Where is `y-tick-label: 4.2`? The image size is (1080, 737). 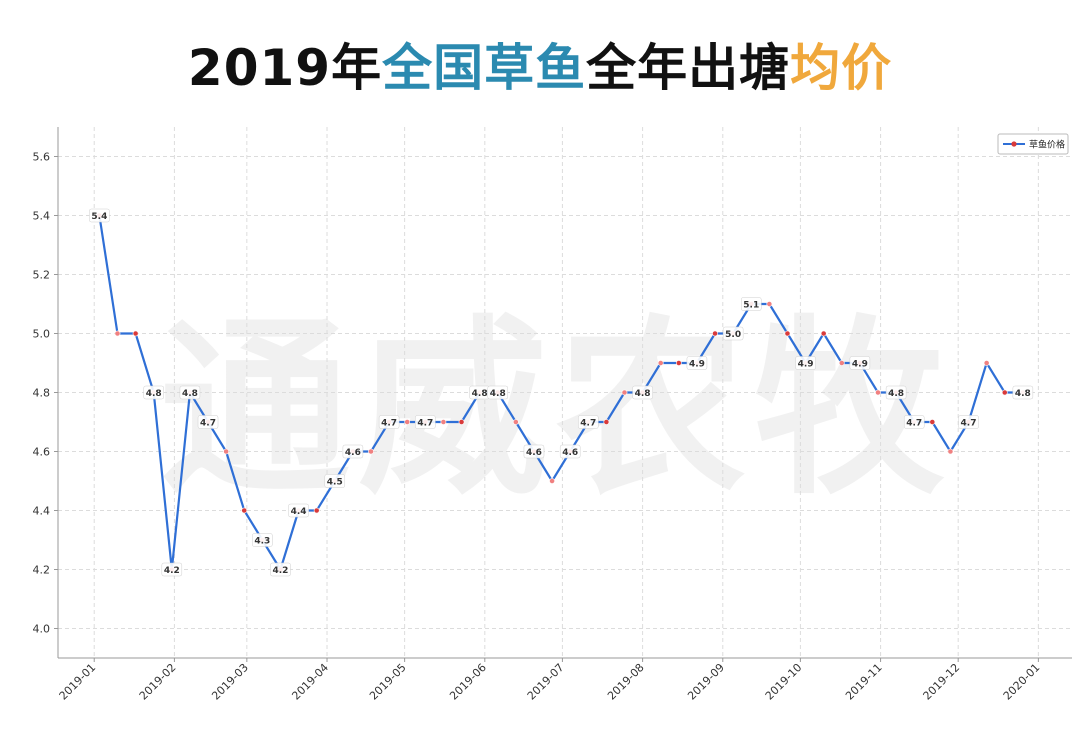 y-tick-label: 4.2 is located at coordinates (42, 570).